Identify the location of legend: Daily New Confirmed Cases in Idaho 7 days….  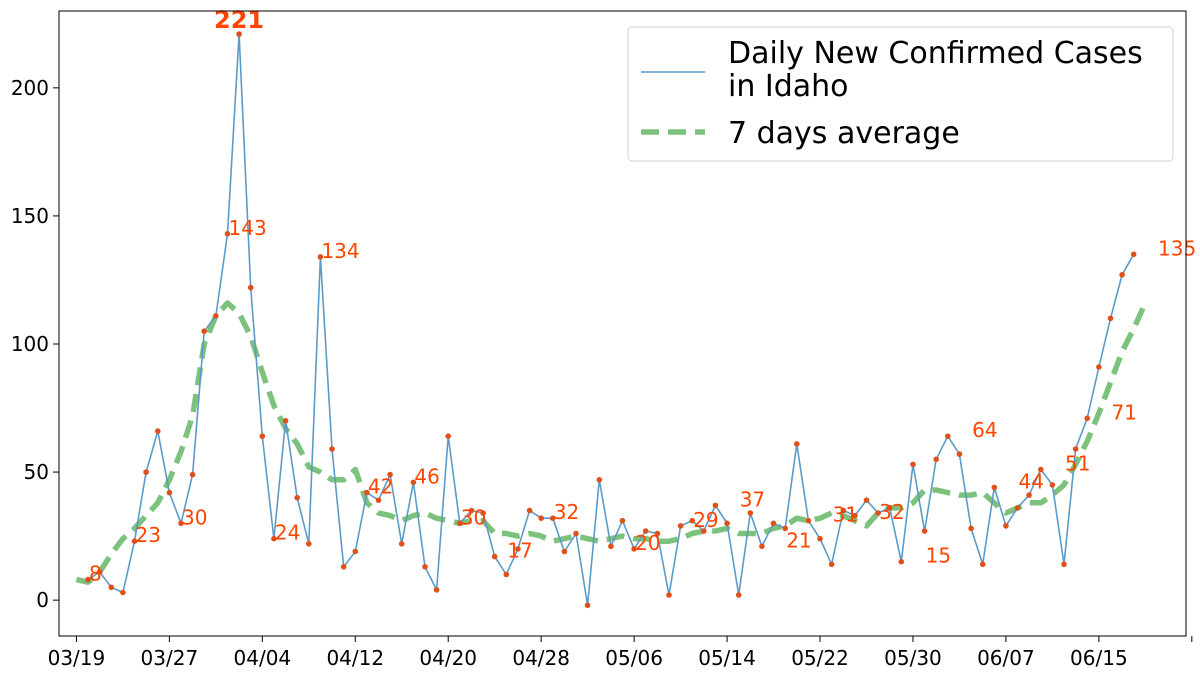
(900, 94).